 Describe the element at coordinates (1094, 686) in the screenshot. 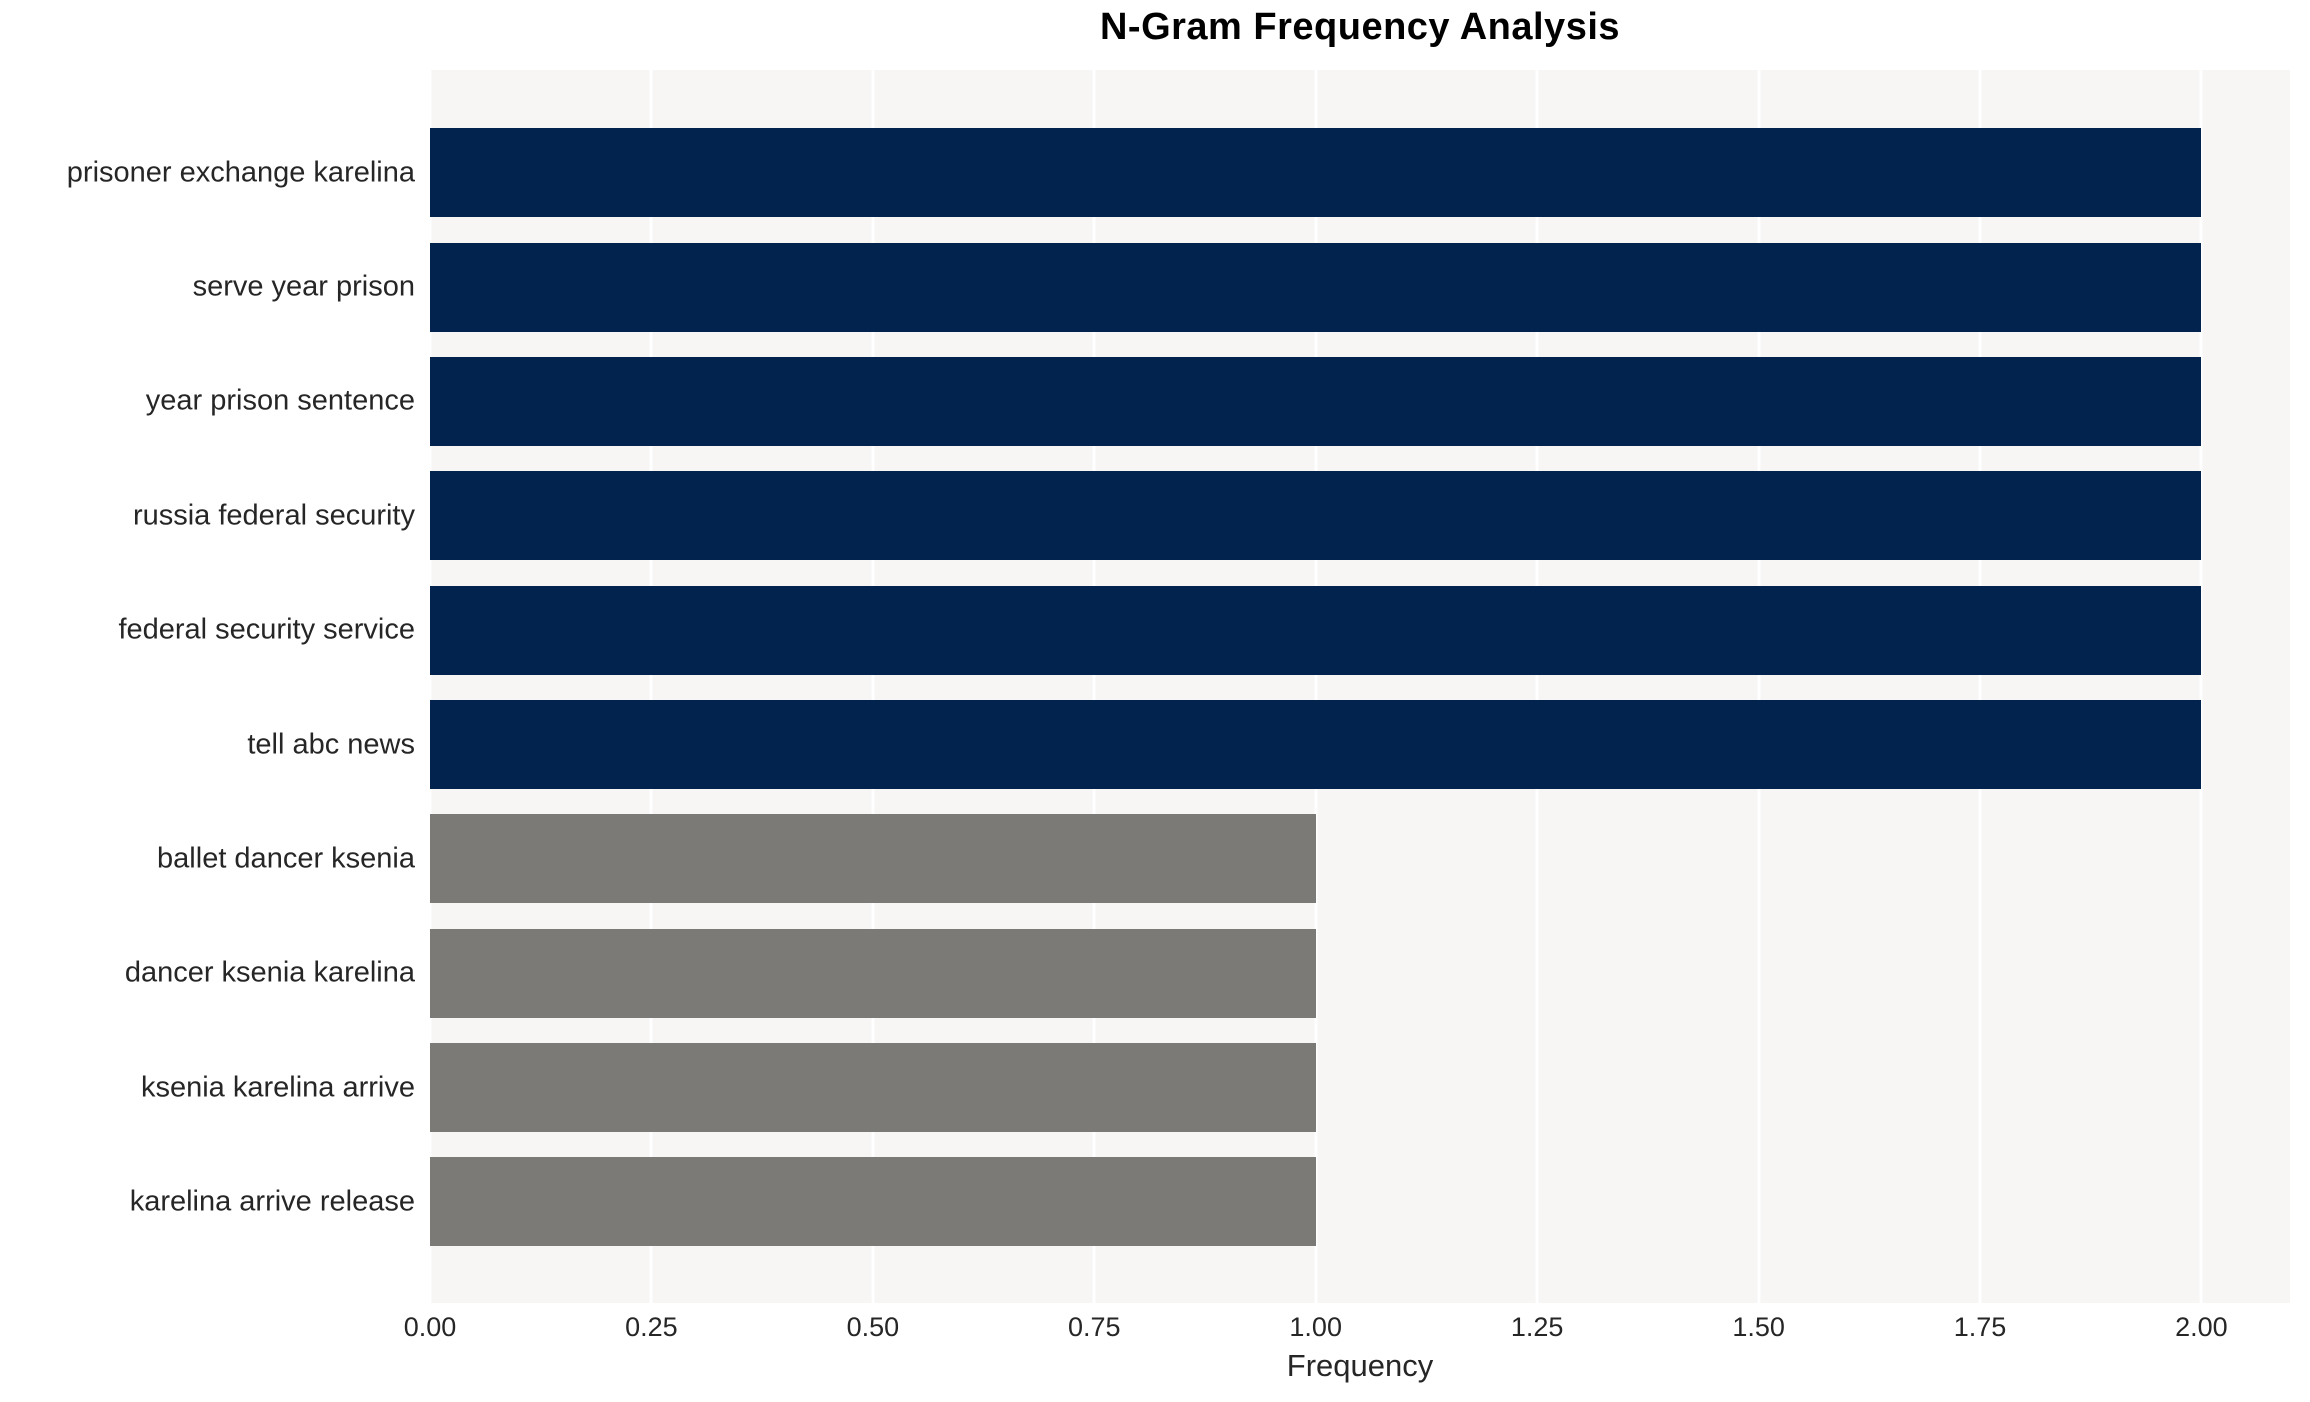

I see `gridline-x-0.75` at that location.